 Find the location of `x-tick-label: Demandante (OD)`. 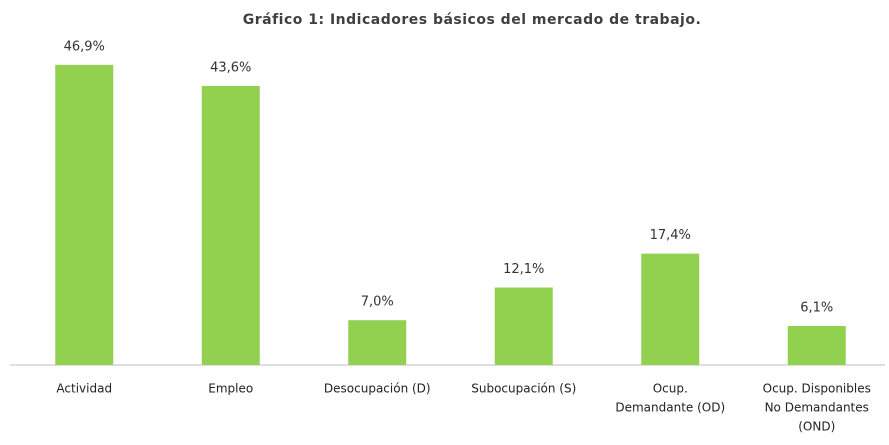

x-tick-label: Demandante (OD) is located at coordinates (670, 408).